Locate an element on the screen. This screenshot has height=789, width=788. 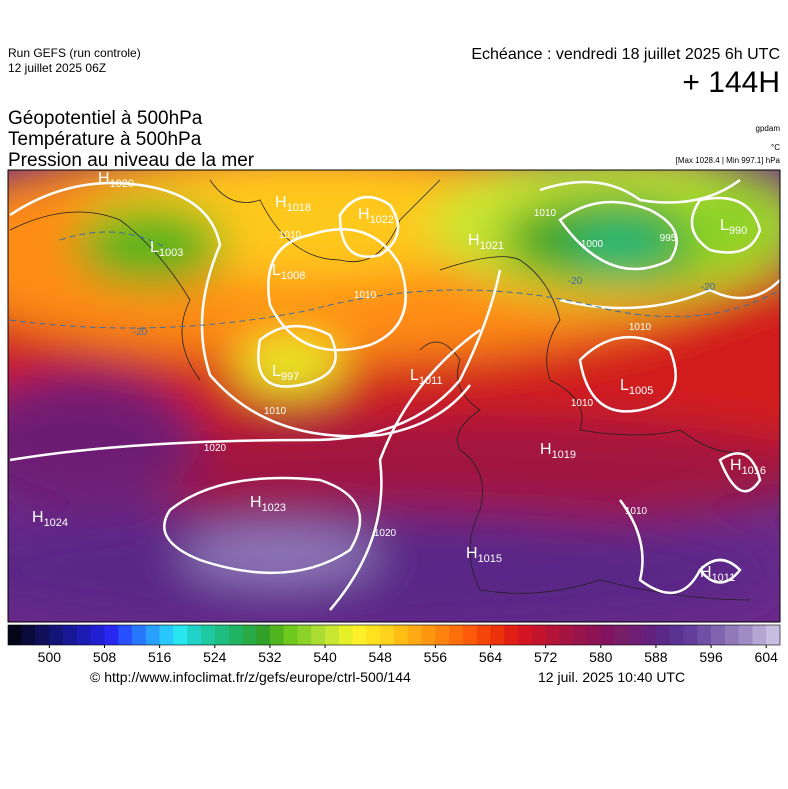
center-value: 1023 is located at coordinates (274, 508).